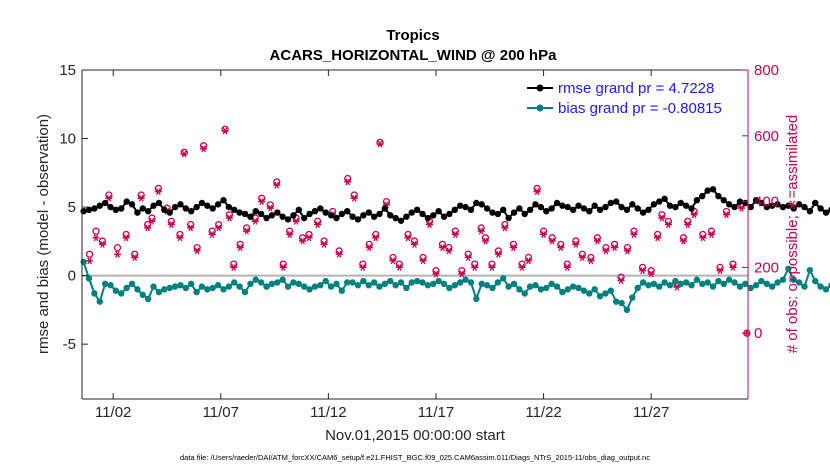 Image resolution: width=830 pixels, height=470 pixels. I want to click on chart-title-line2: ACARS_HORIZONTAL_WIND @ 200 hPa, so click(414, 55).